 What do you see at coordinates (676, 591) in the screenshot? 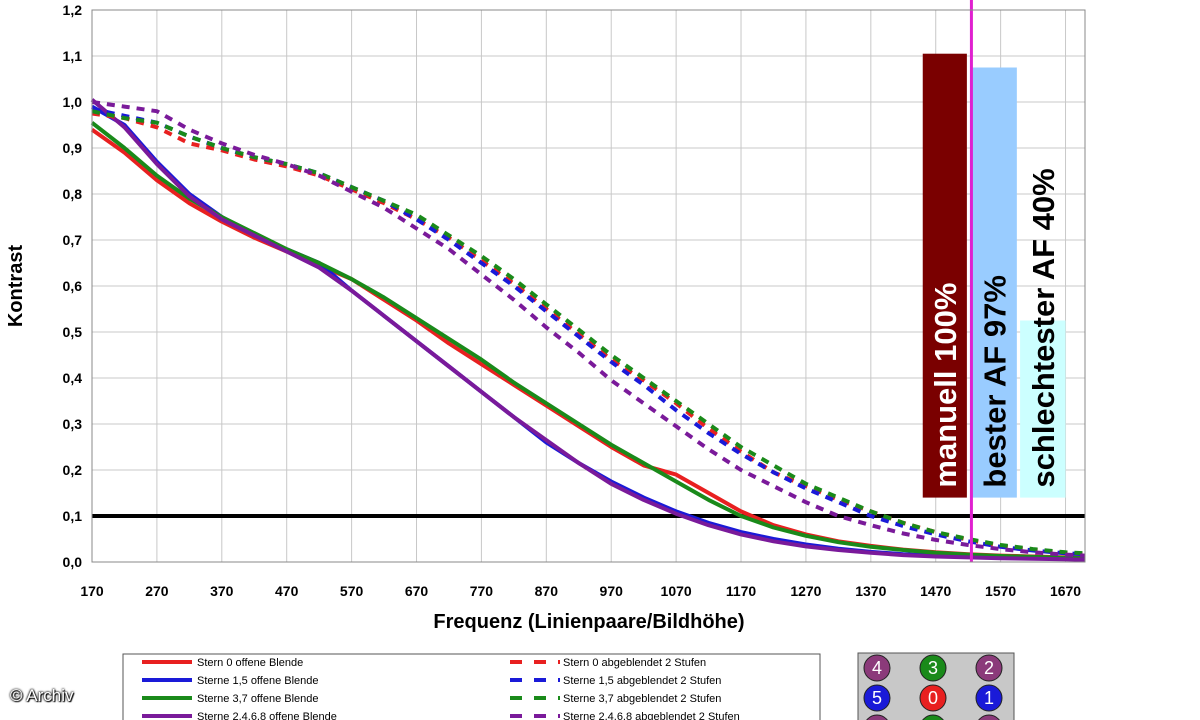
I see `x-tick-label: 1070` at bounding box center [676, 591].